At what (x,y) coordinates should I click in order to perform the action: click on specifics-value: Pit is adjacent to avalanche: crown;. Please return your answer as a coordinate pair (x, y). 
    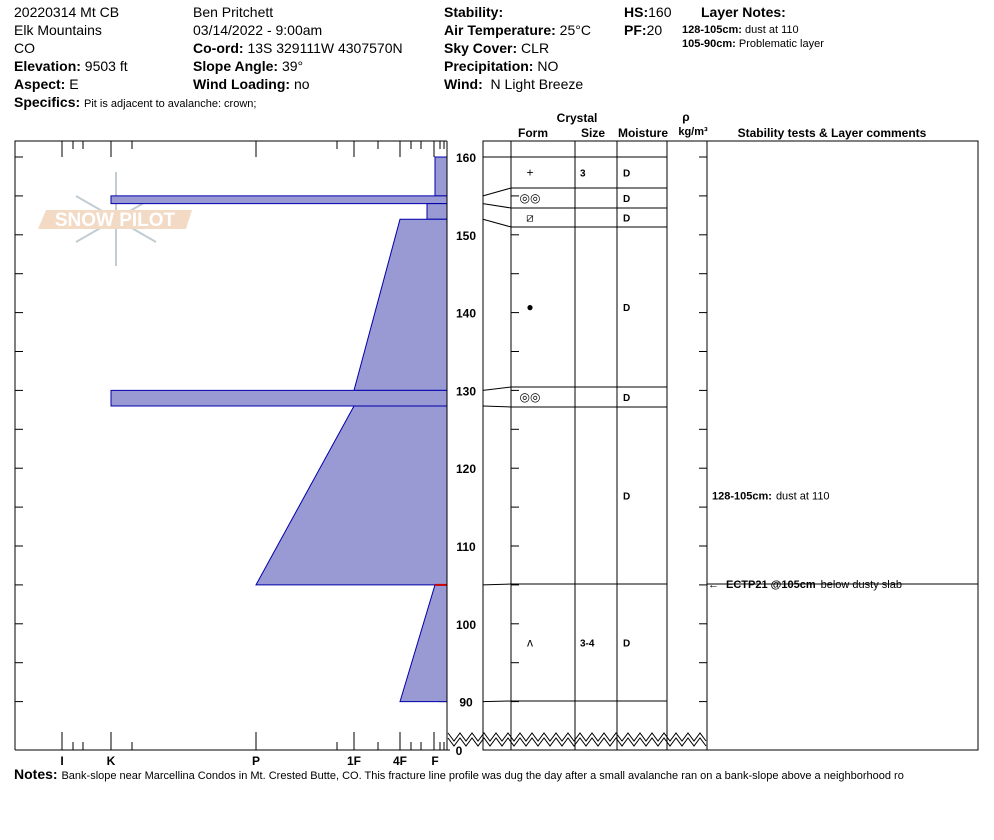
    Looking at the image, I should click on (170, 104).